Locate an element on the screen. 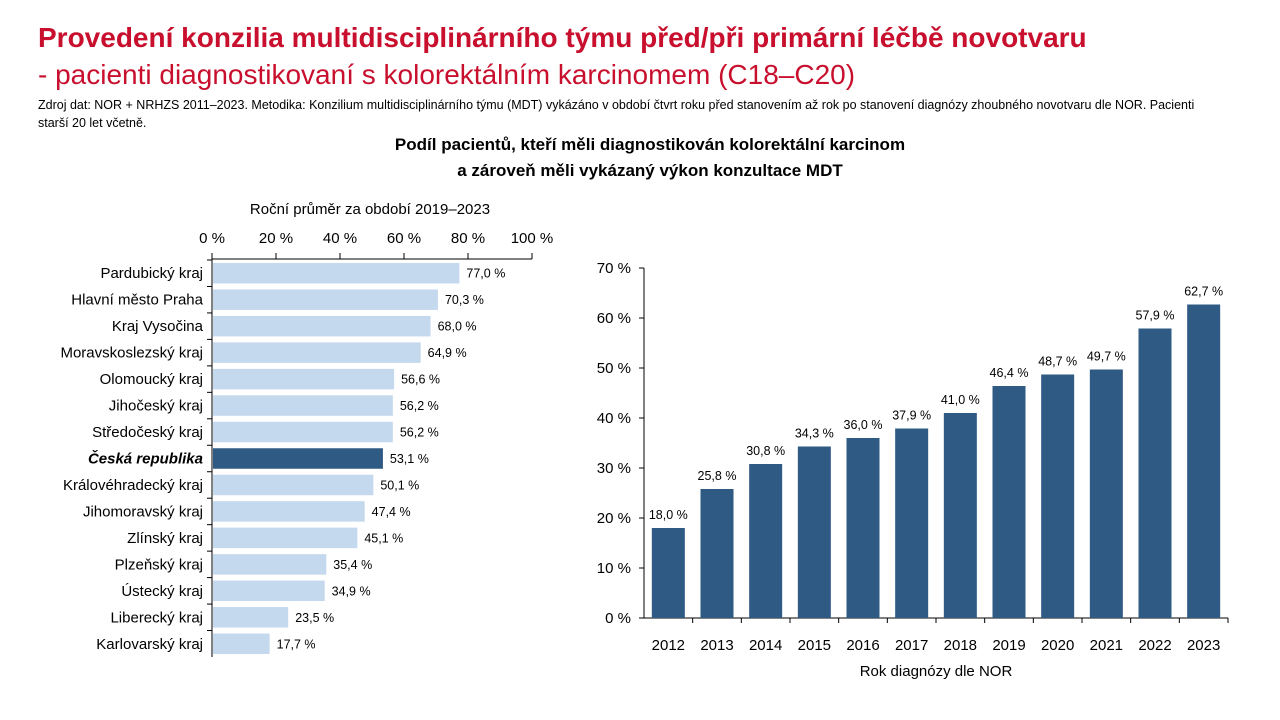 This screenshot has width=1280, height=720. regional-data-label: 17,7 % is located at coordinates (296, 644).